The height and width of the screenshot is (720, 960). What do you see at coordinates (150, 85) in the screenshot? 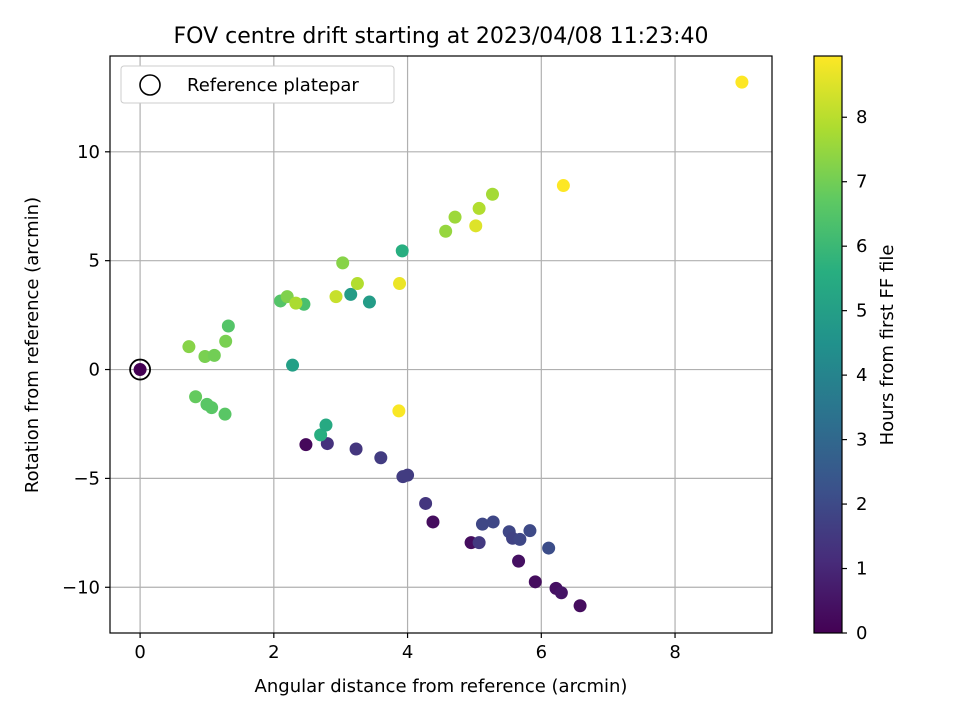
I see `legend-reference-marker` at bounding box center [150, 85].